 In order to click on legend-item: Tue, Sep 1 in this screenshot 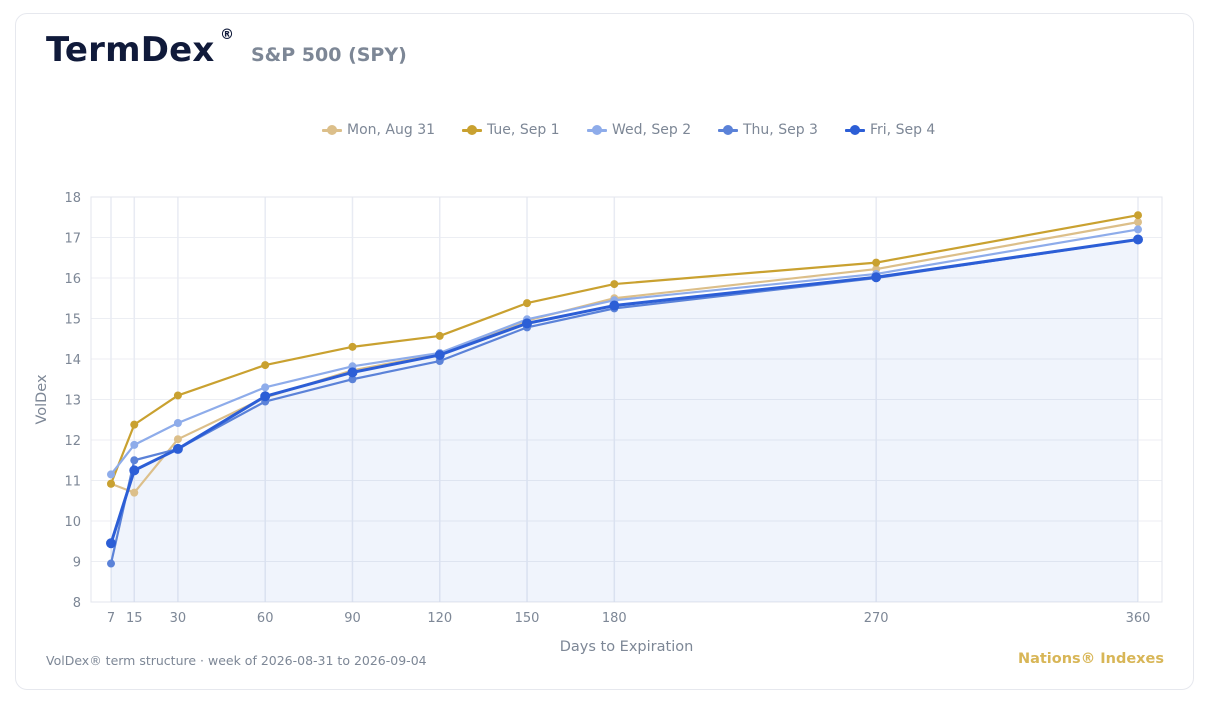, I will do `click(511, 130)`.